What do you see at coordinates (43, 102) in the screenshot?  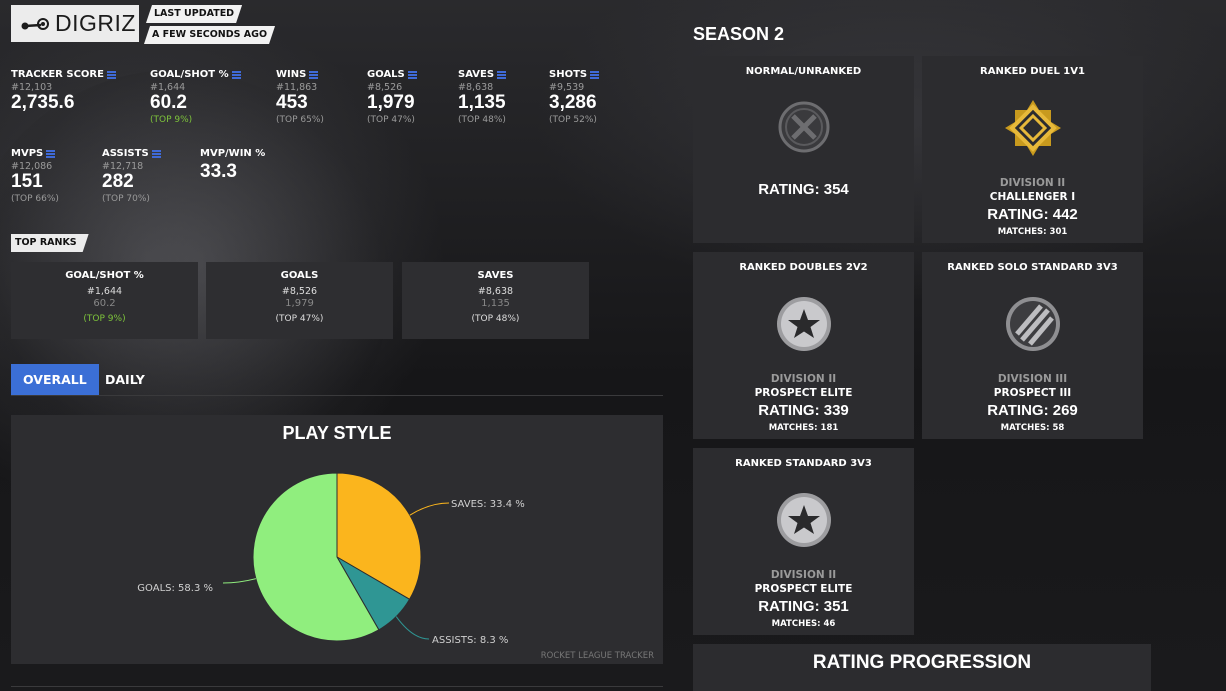 I see `stat-value: 2,735.6` at bounding box center [43, 102].